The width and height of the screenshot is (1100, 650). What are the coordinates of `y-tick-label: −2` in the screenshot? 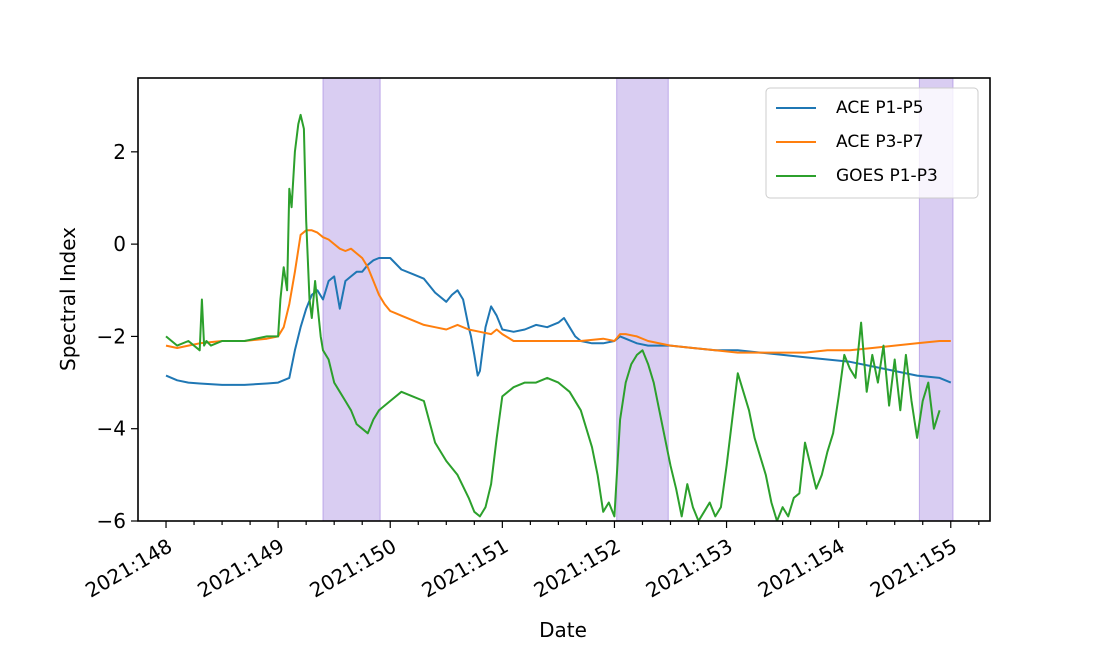 It's located at (111, 336).